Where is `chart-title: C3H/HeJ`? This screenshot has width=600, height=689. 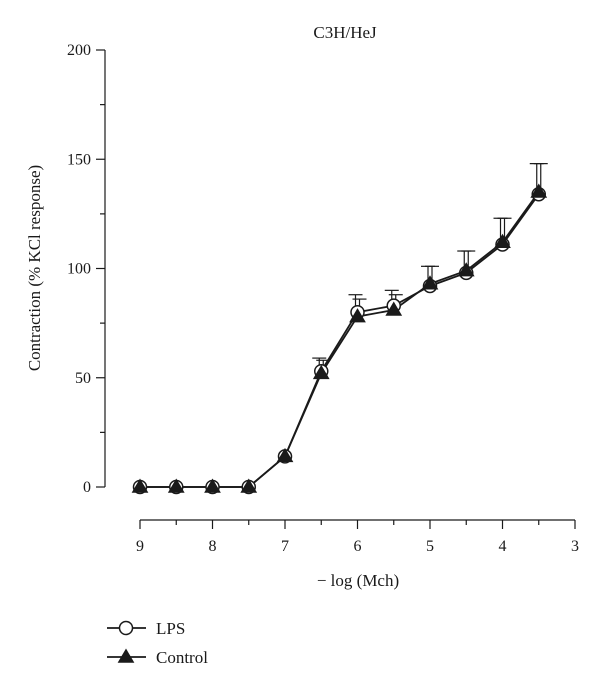 chart-title: C3H/HeJ is located at coordinates (345, 32).